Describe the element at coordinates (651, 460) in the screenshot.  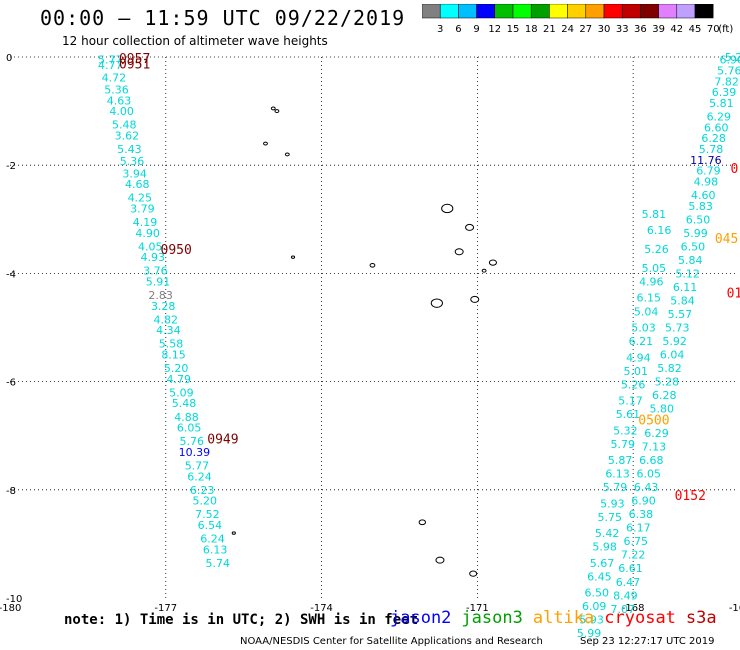
I see `wave-height-value: 6.68` at that location.